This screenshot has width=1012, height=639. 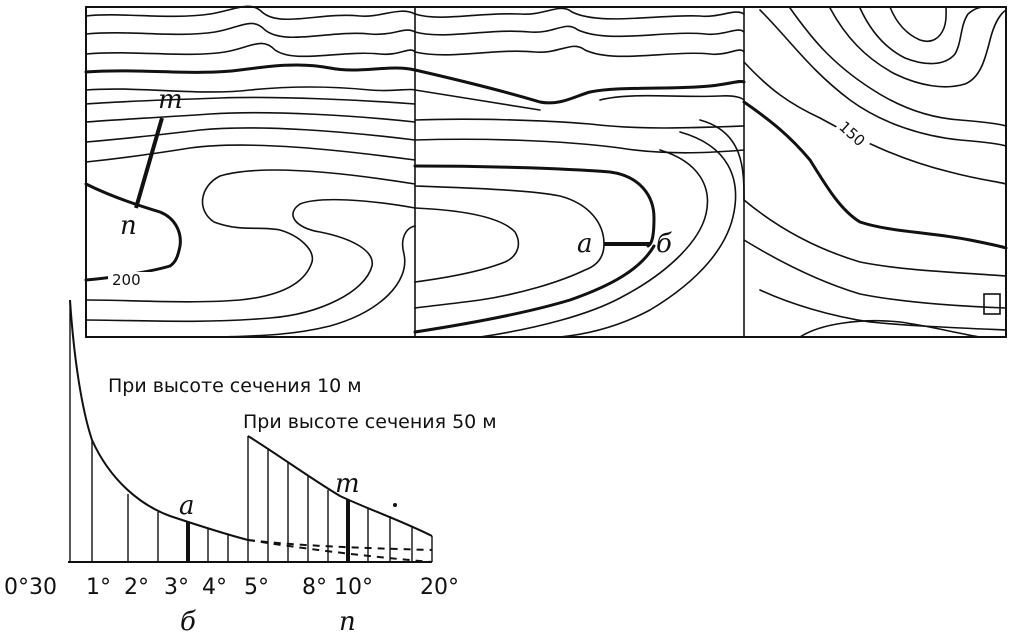 What do you see at coordinates (214, 587) in the screenshot?
I see `tick-label-4: 4°` at bounding box center [214, 587].